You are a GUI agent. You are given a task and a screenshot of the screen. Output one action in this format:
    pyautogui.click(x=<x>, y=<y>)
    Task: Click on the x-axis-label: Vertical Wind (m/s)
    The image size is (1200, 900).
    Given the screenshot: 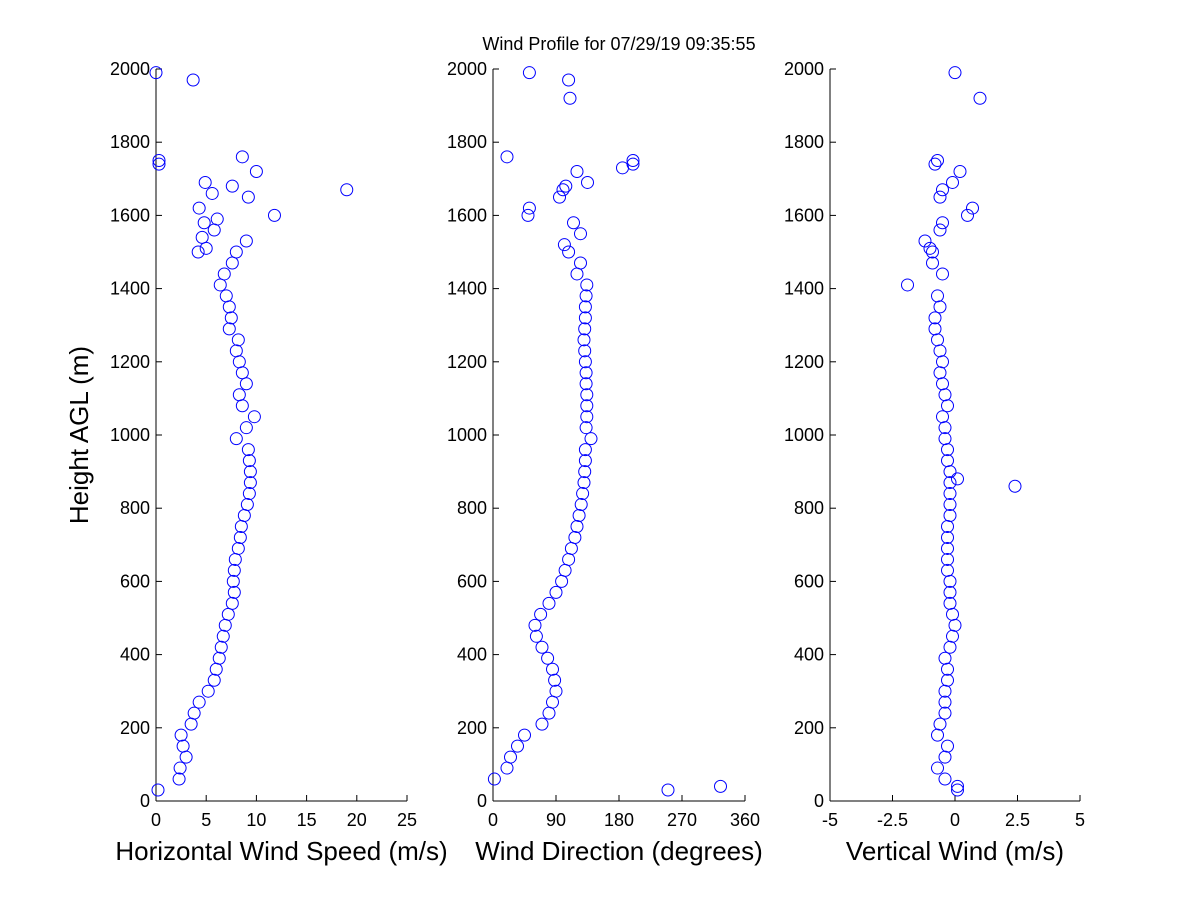 What is the action you would take?
    pyautogui.click(x=955, y=851)
    